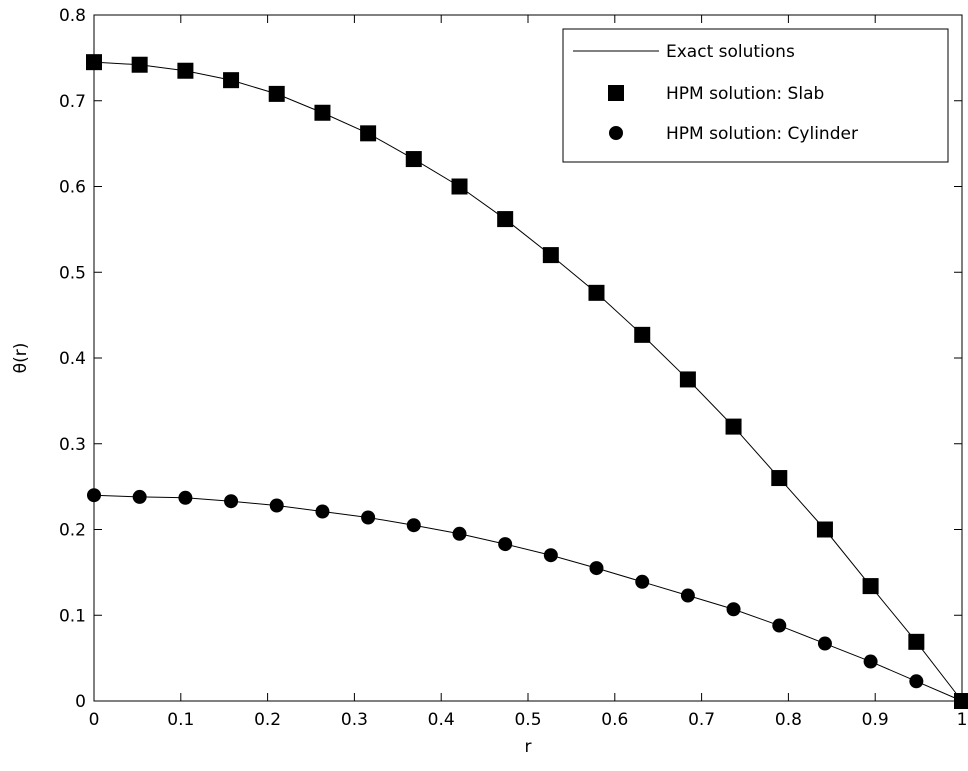  I want to click on y-tick-label: 0.8, so click(72, 16).